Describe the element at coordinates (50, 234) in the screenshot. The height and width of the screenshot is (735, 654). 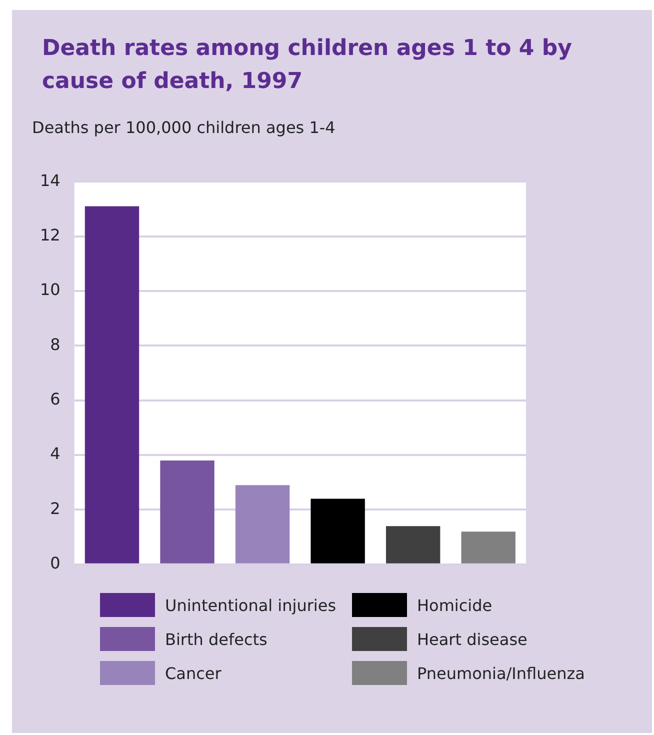
I see `y-tick-label: 12` at that location.